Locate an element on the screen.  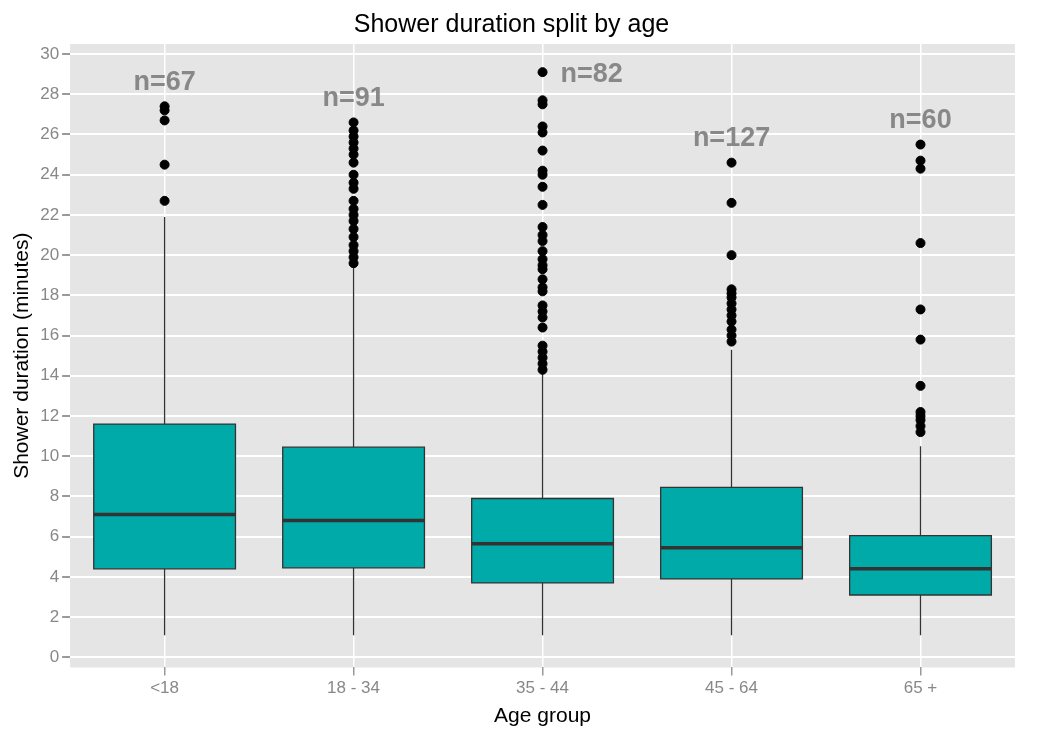
y-tick-label: 10 is located at coordinates (50, 455).